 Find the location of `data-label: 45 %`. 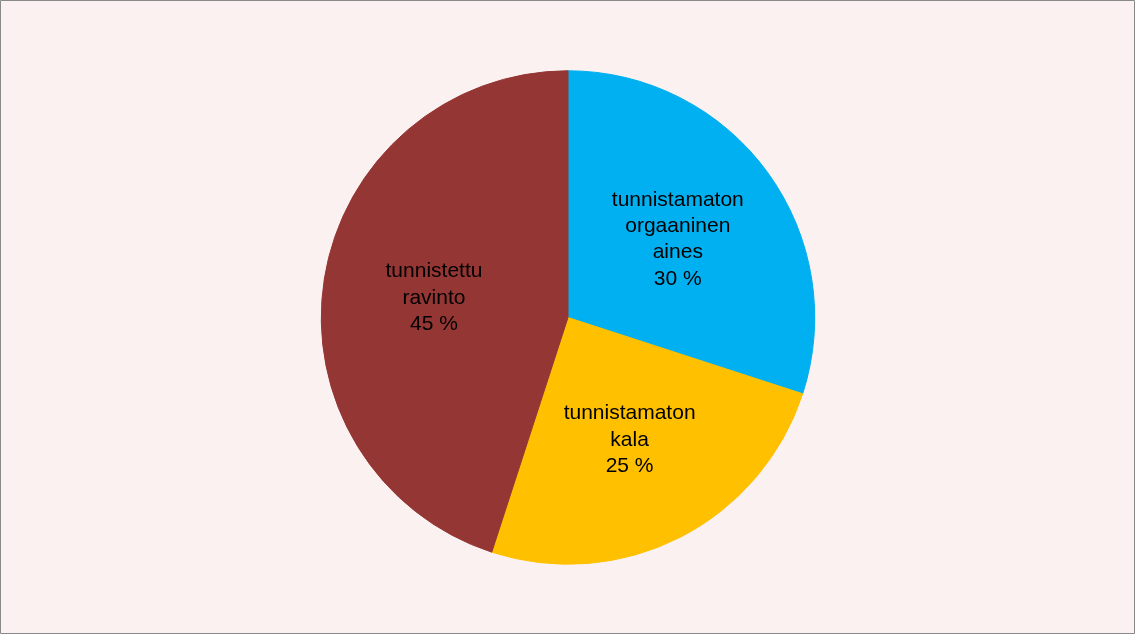

data-label: 45 % is located at coordinates (434, 323).